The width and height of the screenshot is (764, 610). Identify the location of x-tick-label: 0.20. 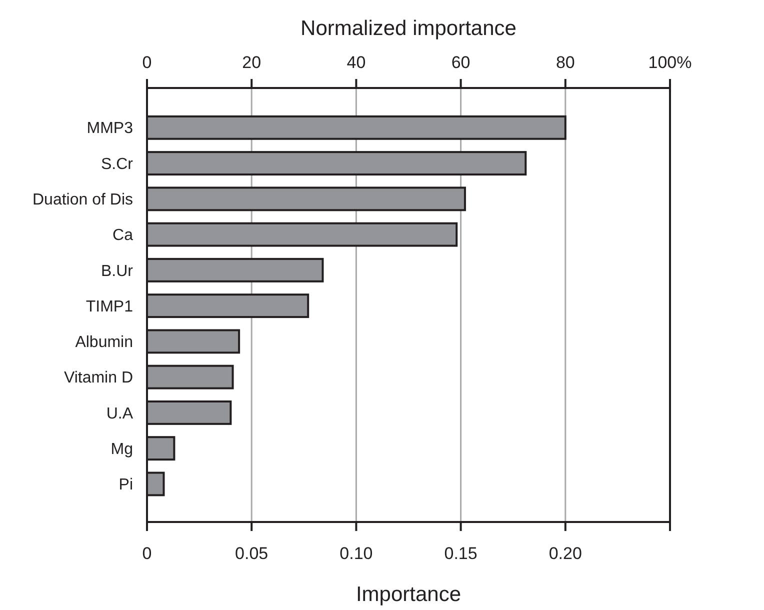
(565, 553).